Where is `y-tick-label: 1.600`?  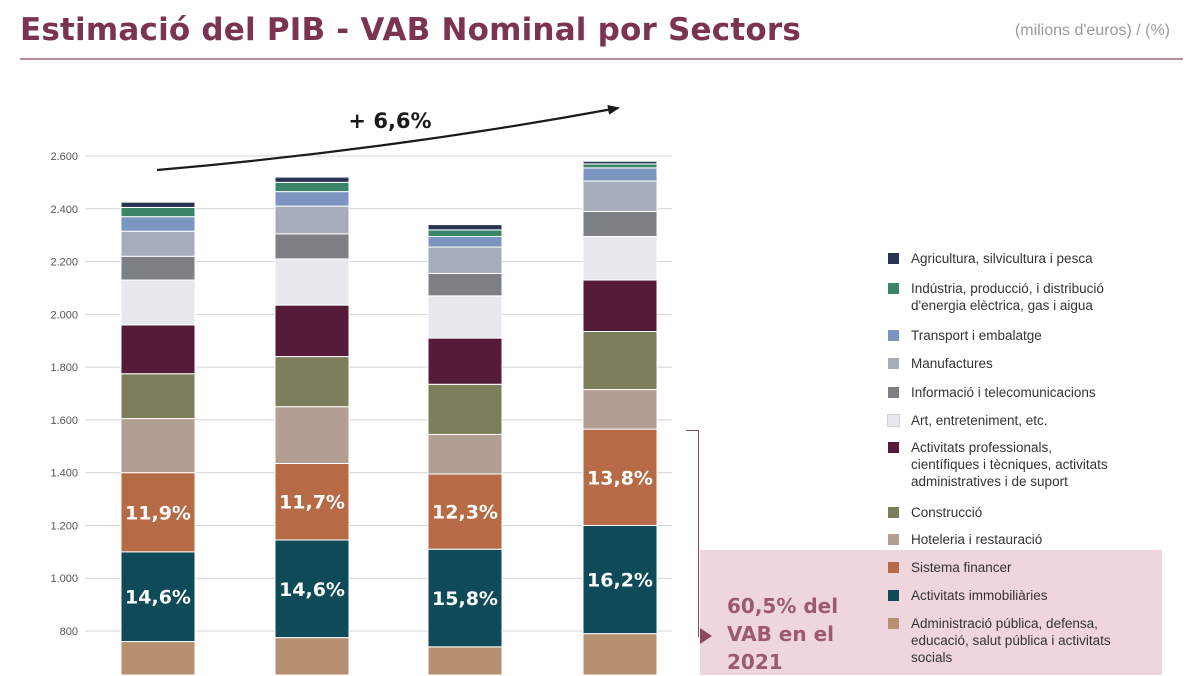
y-tick-label: 1.600 is located at coordinates (64, 421).